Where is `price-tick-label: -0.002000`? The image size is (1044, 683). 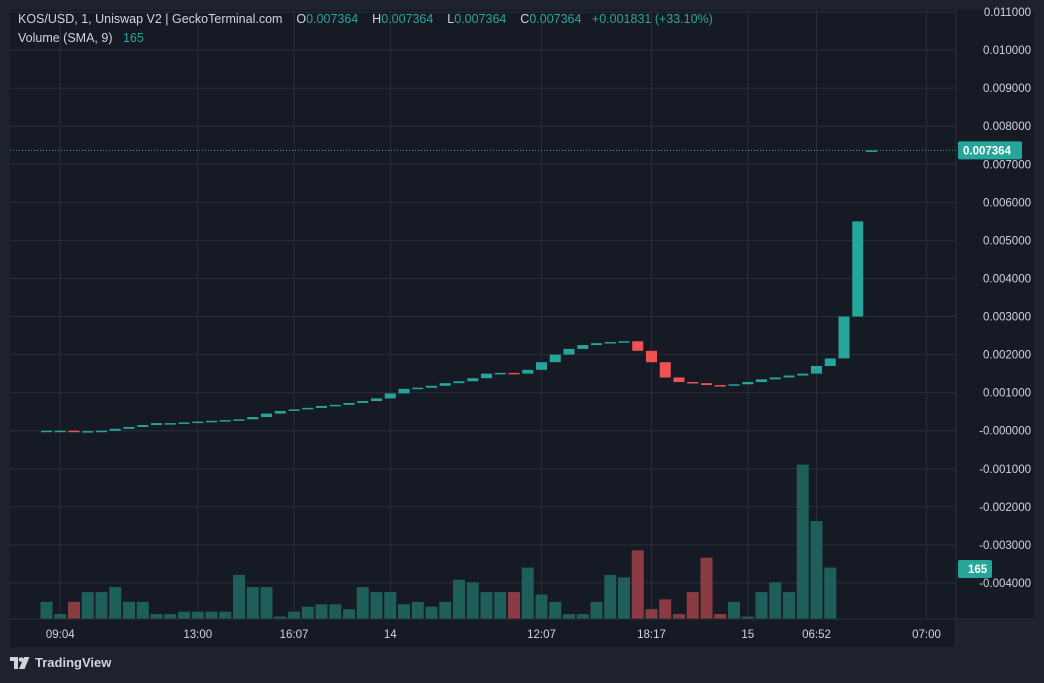 price-tick-label: -0.002000 is located at coordinates (1005, 508).